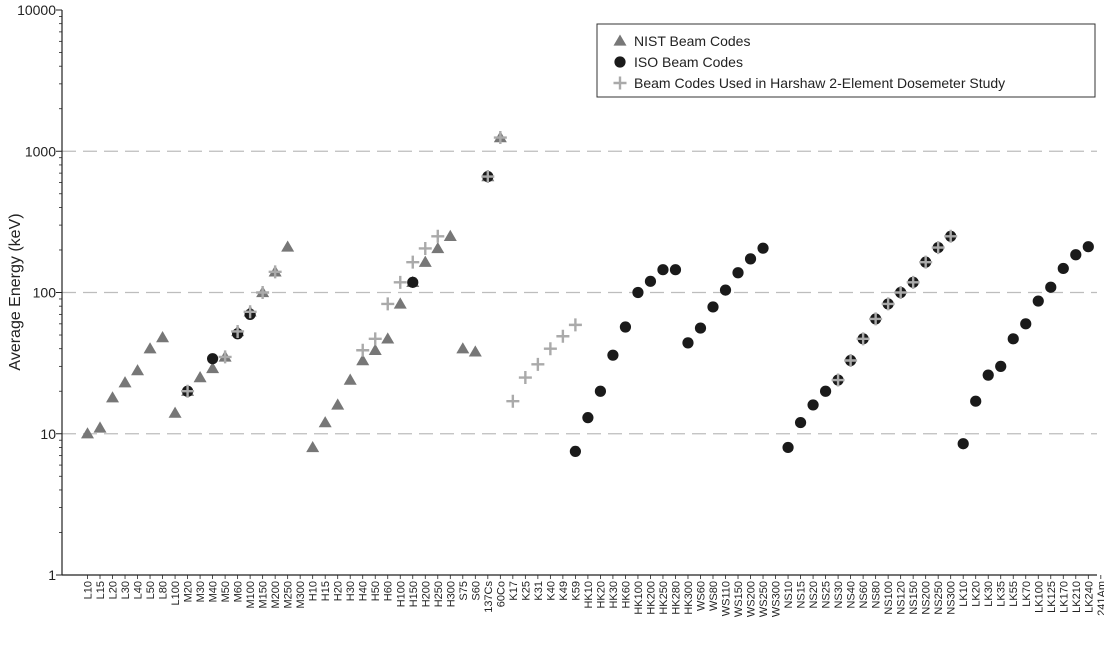 The width and height of the screenshot is (1104, 656). I want to click on x-tick-label: H15, so click(326, 591).